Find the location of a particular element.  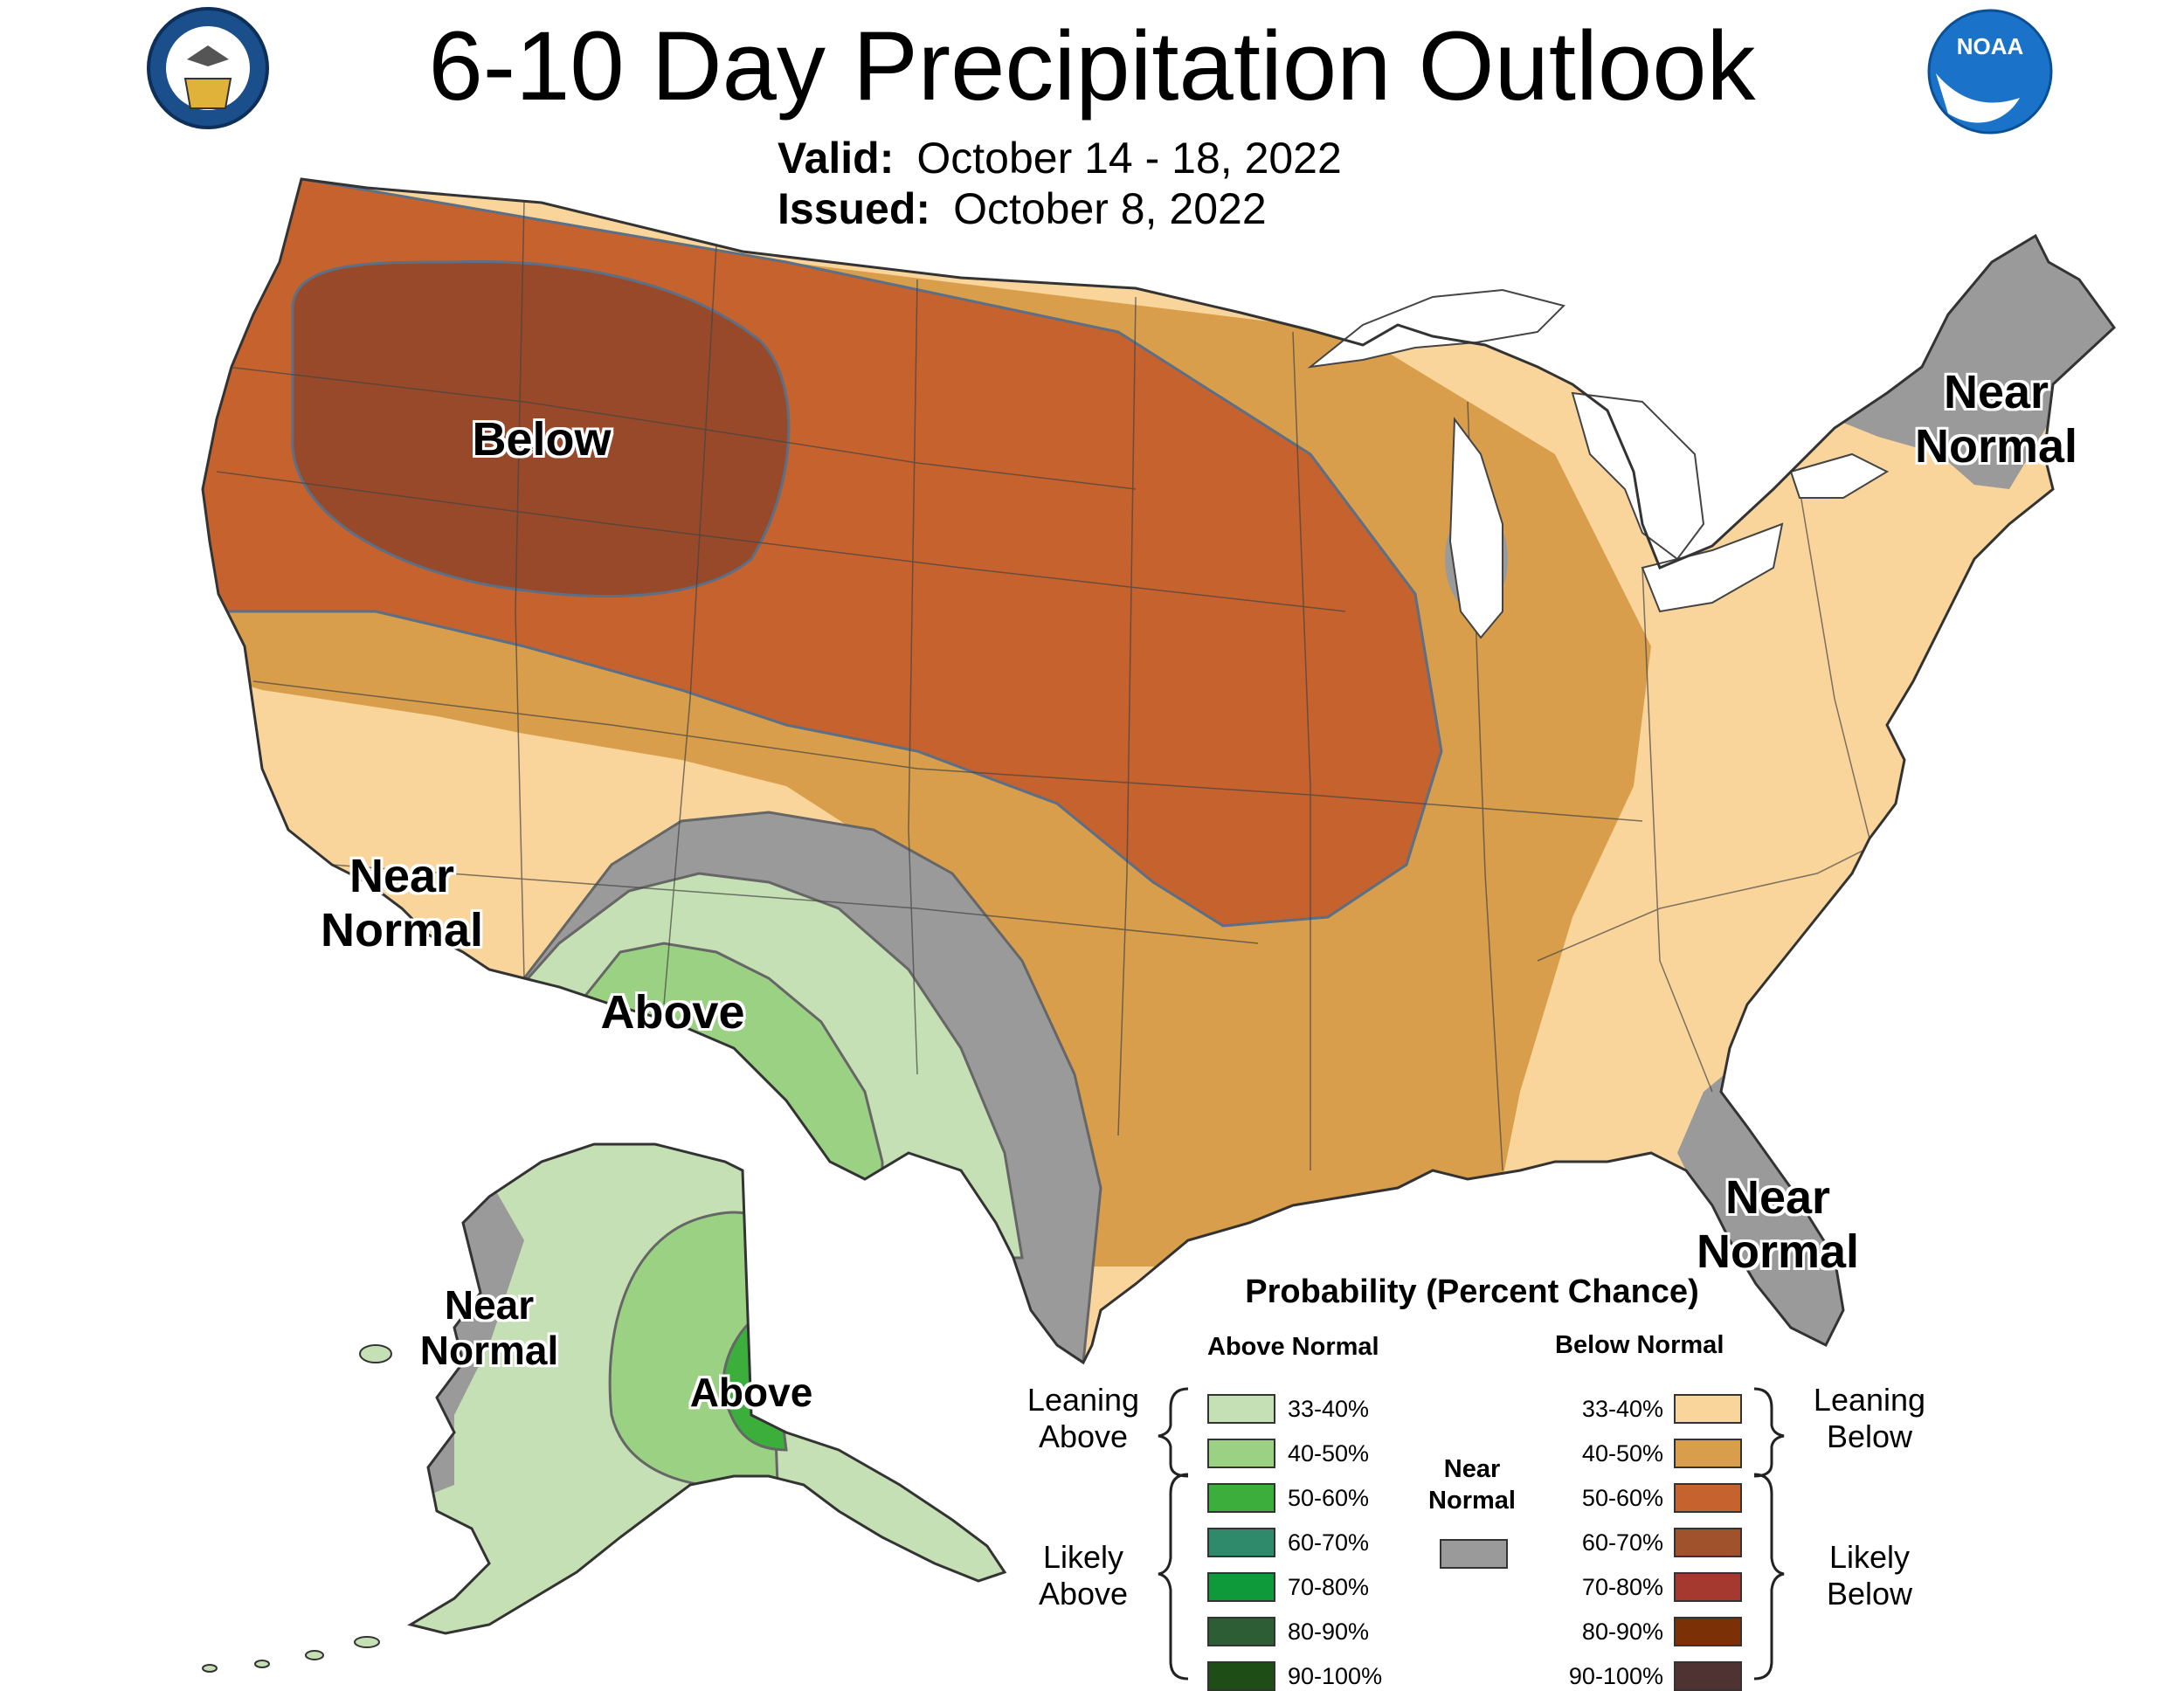

legend-below-row: 70-80% is located at coordinates (1651, 1587).